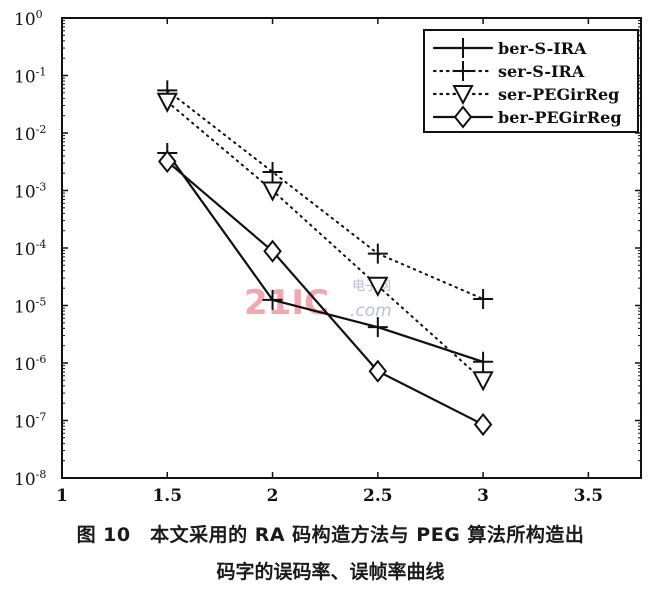  What do you see at coordinates (41, 359) in the screenshot?
I see `y-tick-exponent: -6` at bounding box center [41, 359].